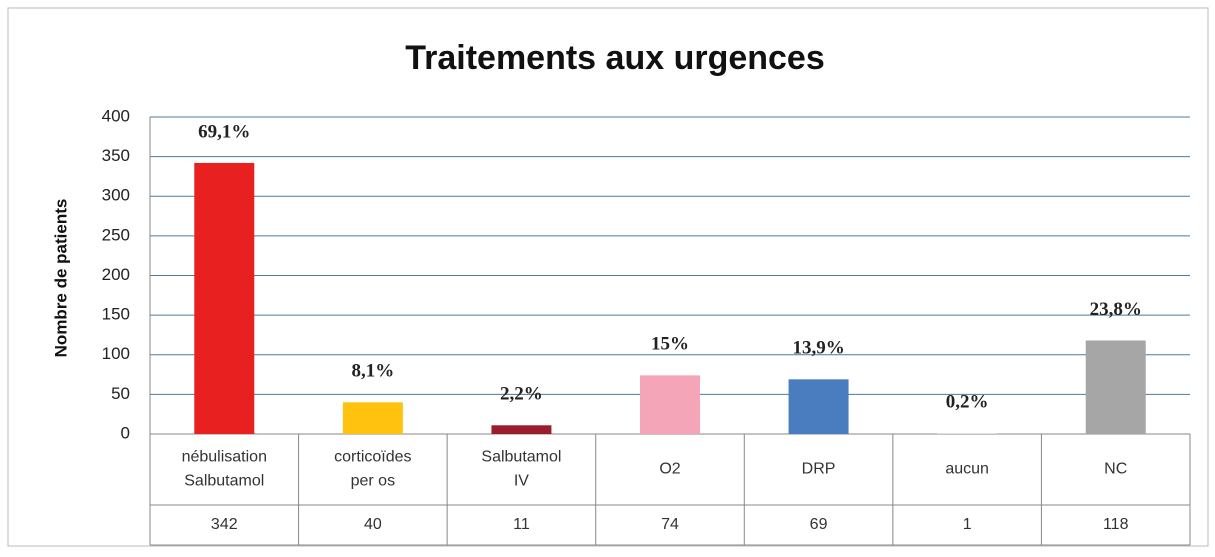 The image size is (1215, 557). What do you see at coordinates (116, 314) in the screenshot?
I see `y-tick-label: 150` at bounding box center [116, 314].